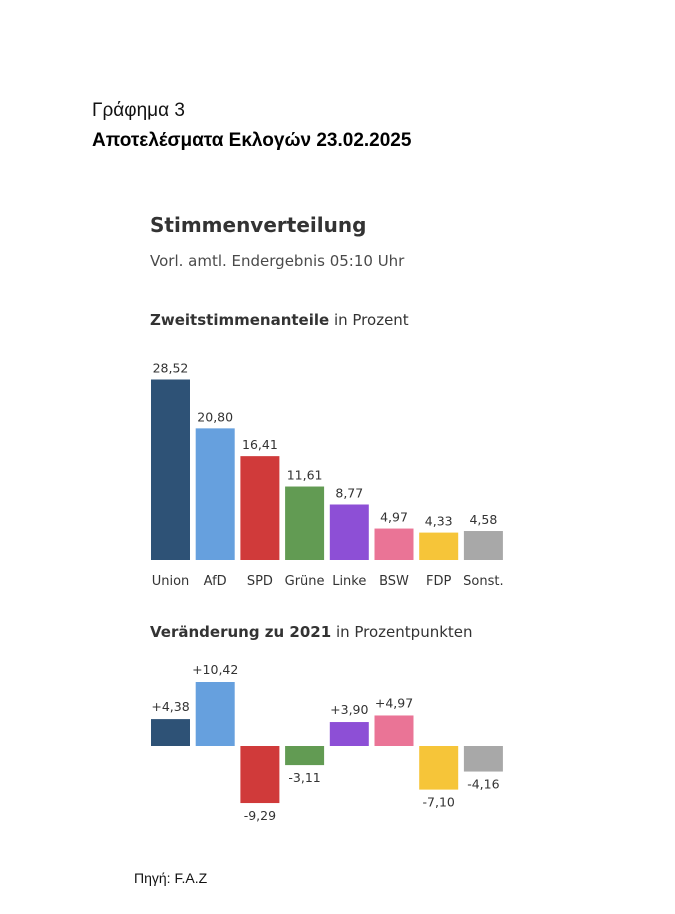 The height and width of the screenshot is (914, 675). I want to click on figure-label: Γράφημα 3, so click(138, 110).